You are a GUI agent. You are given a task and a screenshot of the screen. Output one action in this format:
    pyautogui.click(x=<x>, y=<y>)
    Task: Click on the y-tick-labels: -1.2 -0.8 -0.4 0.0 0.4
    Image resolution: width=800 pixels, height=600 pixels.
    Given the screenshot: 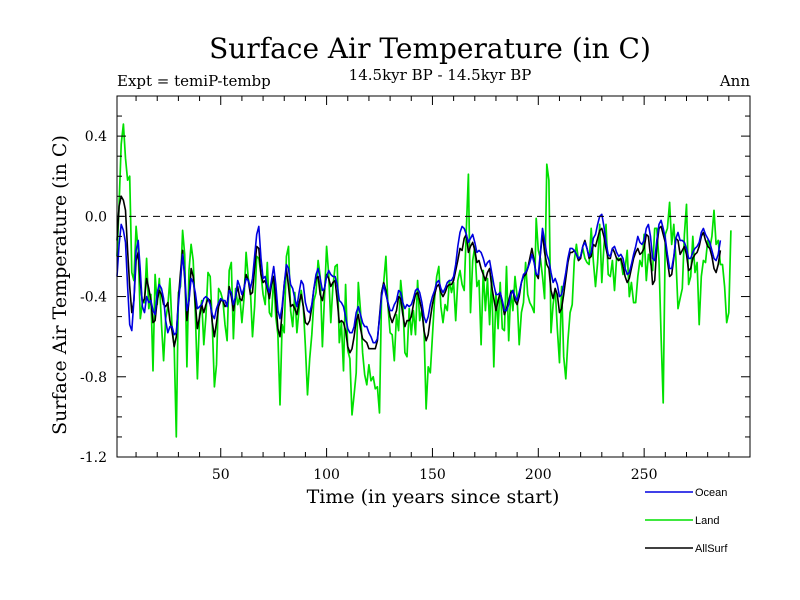 What is the action you would take?
    pyautogui.click(x=93, y=297)
    